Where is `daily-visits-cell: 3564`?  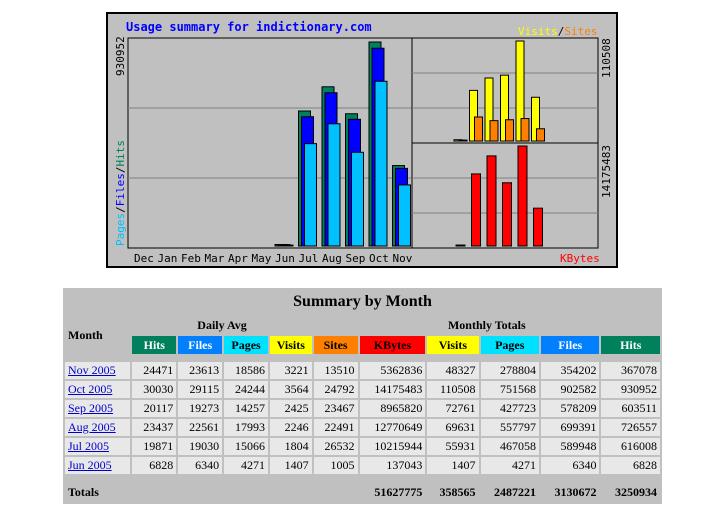 daily-visits-cell: 3564 is located at coordinates (290, 389).